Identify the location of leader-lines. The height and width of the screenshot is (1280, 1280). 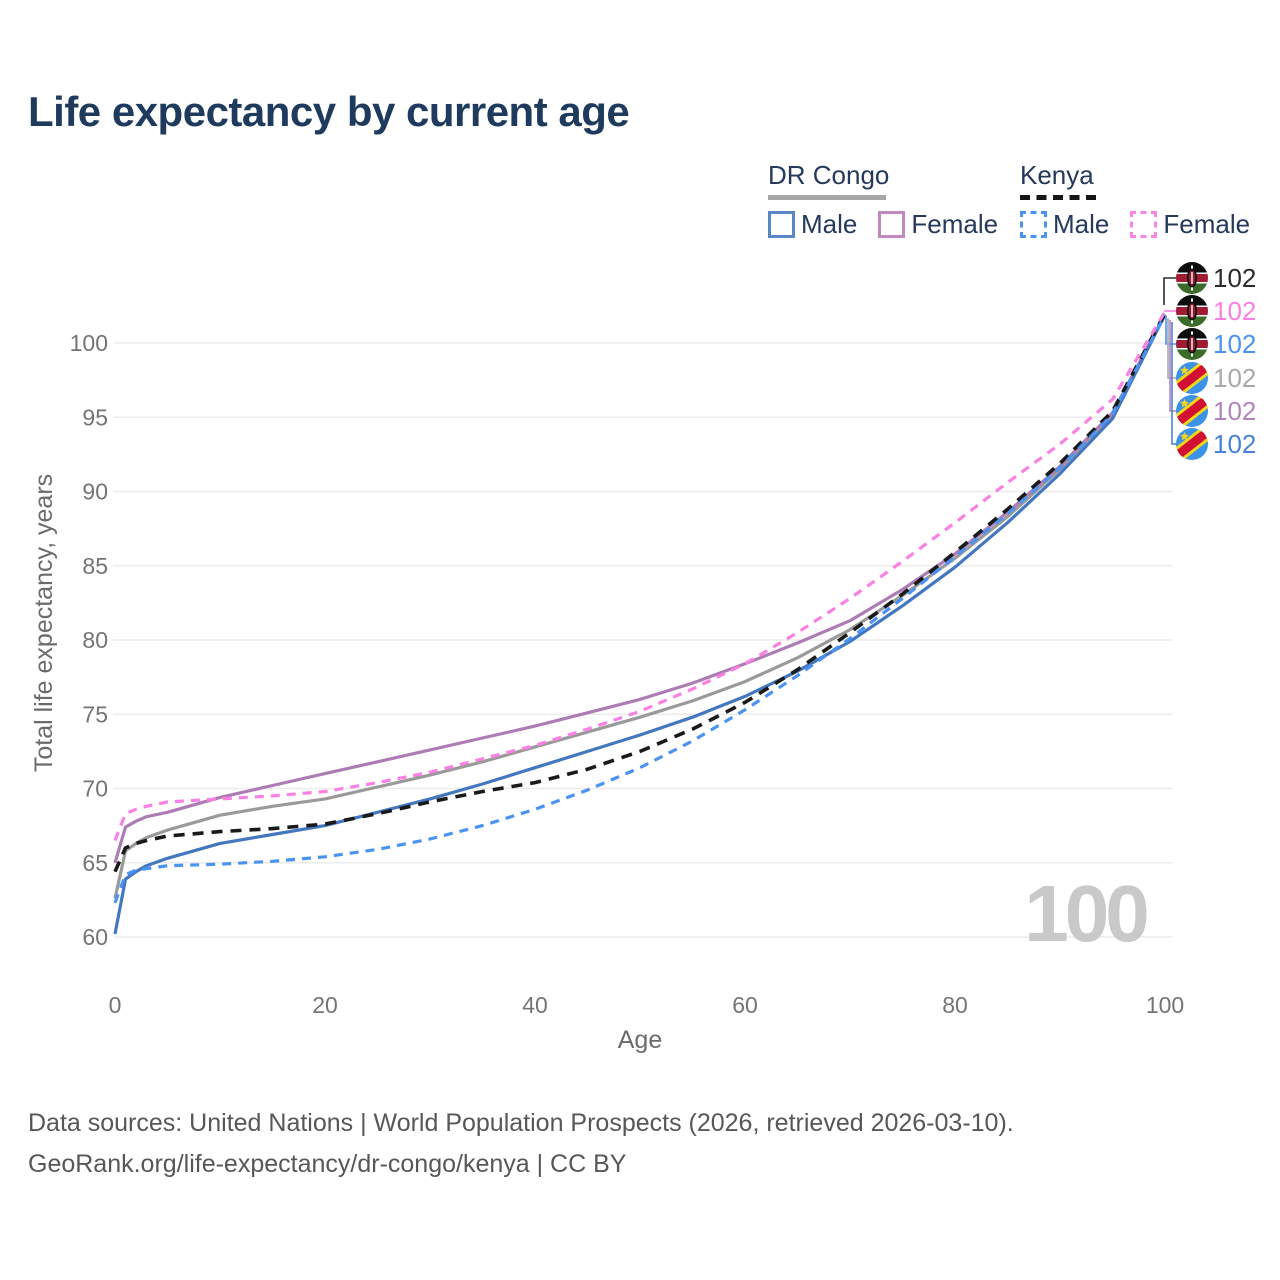
(1169, 361).